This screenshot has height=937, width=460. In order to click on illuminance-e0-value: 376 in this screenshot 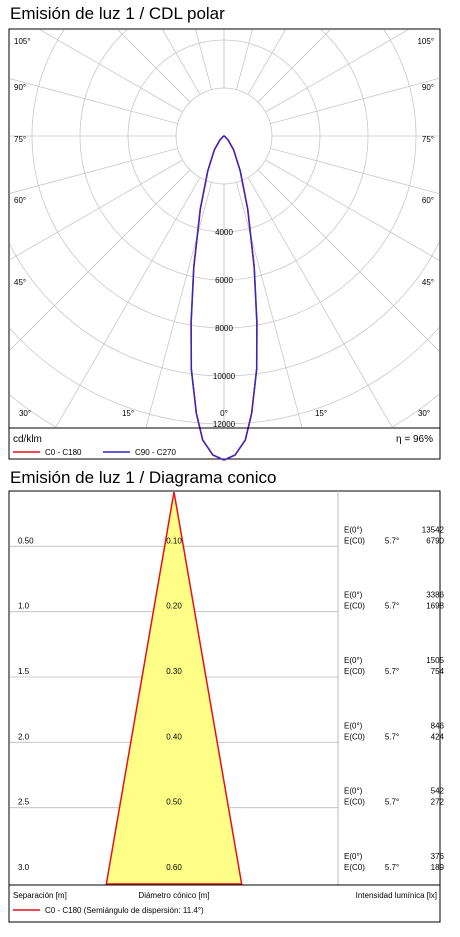, I will do `click(438, 856)`.